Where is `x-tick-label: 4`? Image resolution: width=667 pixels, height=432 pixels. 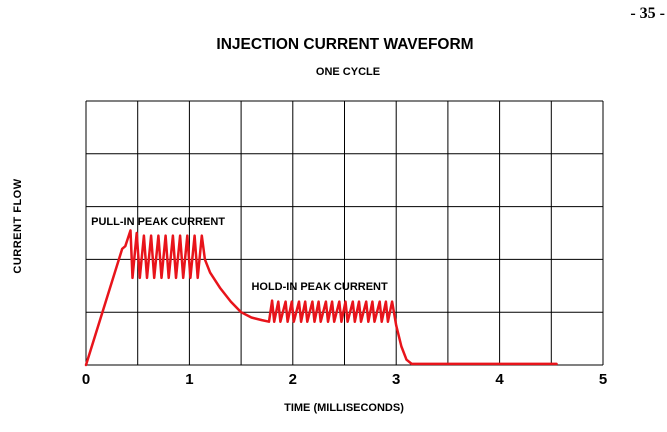
x-tick-label: 4 is located at coordinates (499, 379).